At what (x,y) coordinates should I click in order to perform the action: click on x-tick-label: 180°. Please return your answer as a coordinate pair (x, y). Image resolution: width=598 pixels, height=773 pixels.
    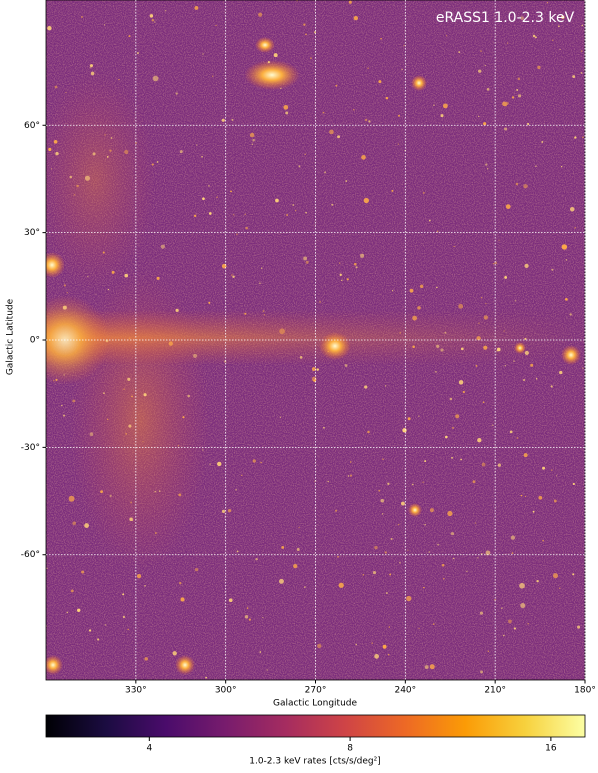
    Looking at the image, I should click on (585, 691).